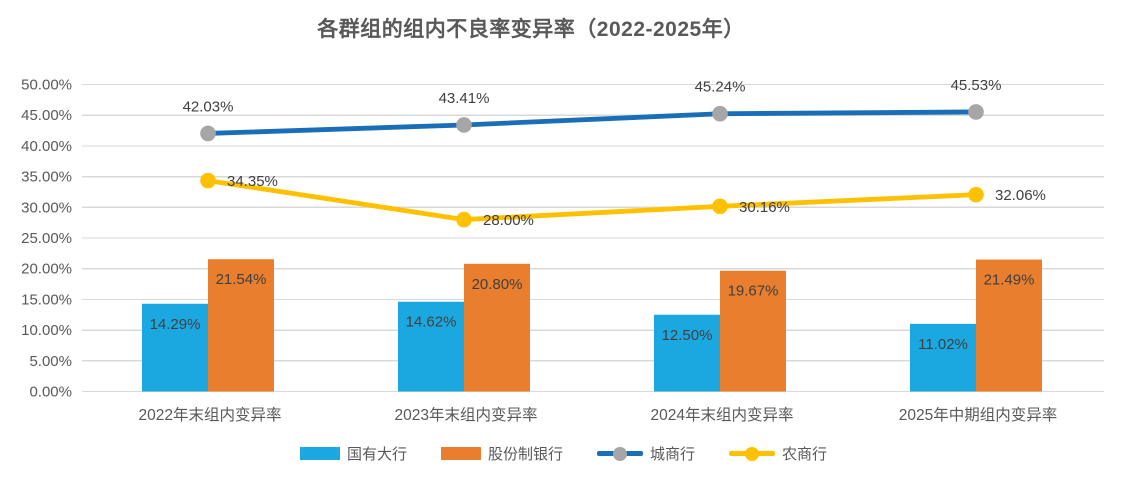 This screenshot has width=1127, height=484. Describe the element at coordinates (778, 453) in the screenshot. I see `legend-item-nongshanghang: 农商行` at that location.